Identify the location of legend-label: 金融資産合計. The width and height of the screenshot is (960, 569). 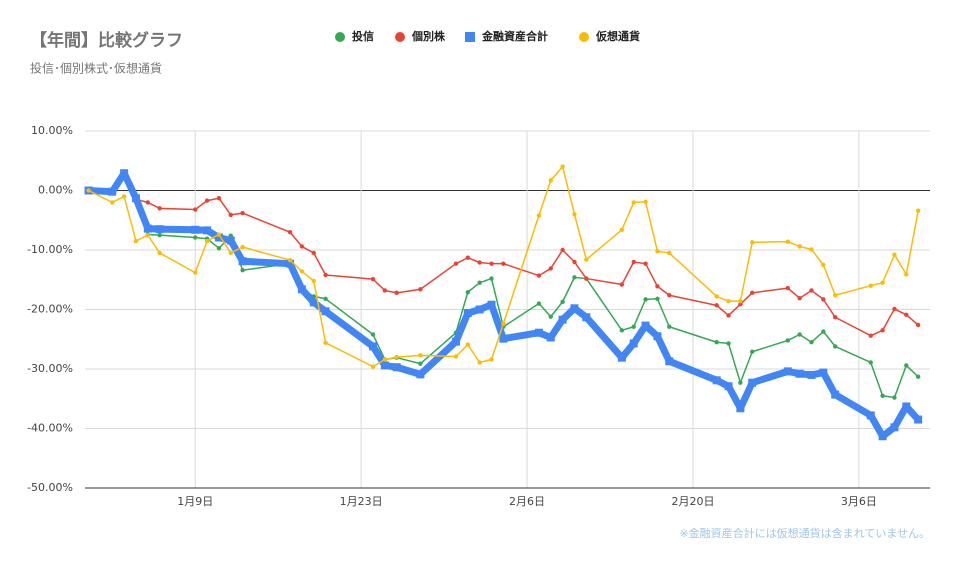
(514, 36).